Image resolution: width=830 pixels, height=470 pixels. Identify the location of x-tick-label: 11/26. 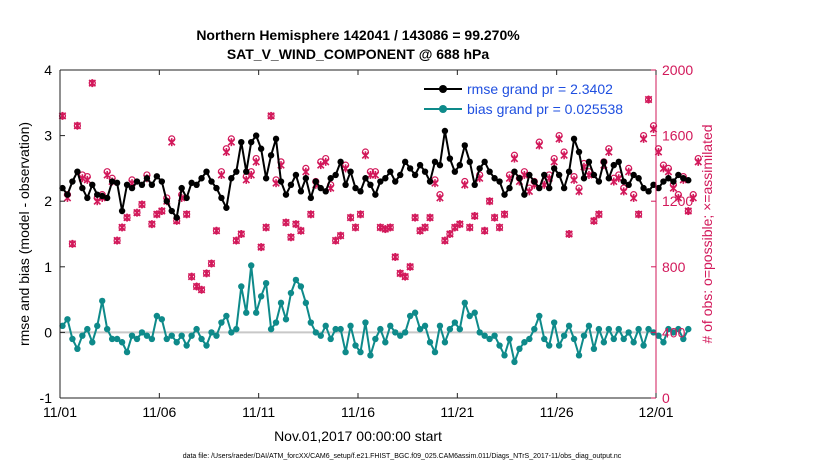
(557, 412).